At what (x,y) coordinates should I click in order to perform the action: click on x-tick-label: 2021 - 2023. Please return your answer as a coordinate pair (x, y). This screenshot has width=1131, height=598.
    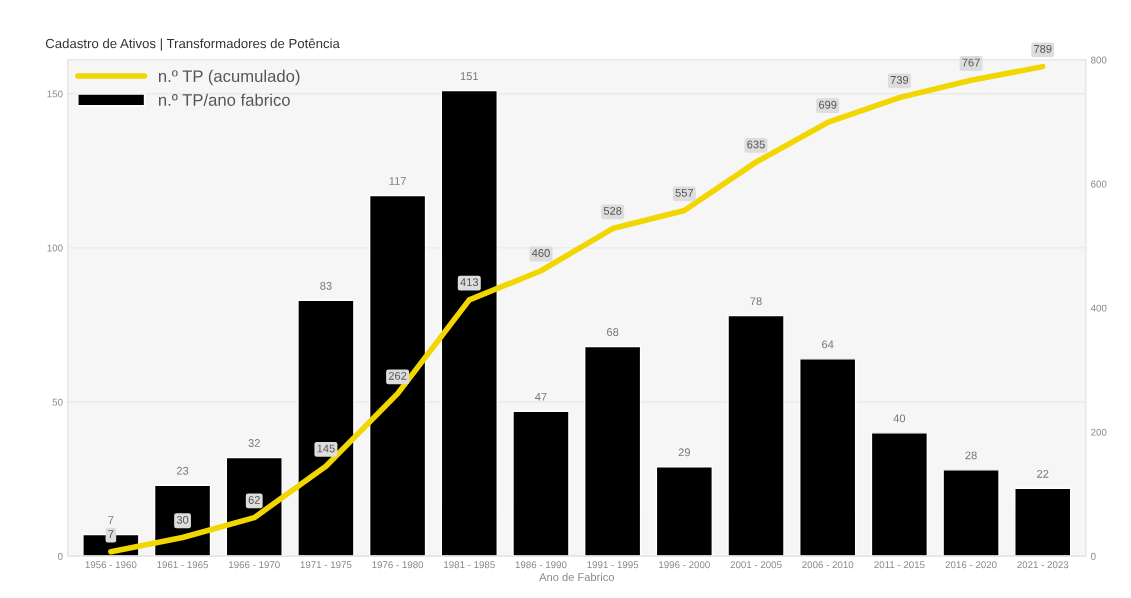
    Looking at the image, I should click on (1043, 565).